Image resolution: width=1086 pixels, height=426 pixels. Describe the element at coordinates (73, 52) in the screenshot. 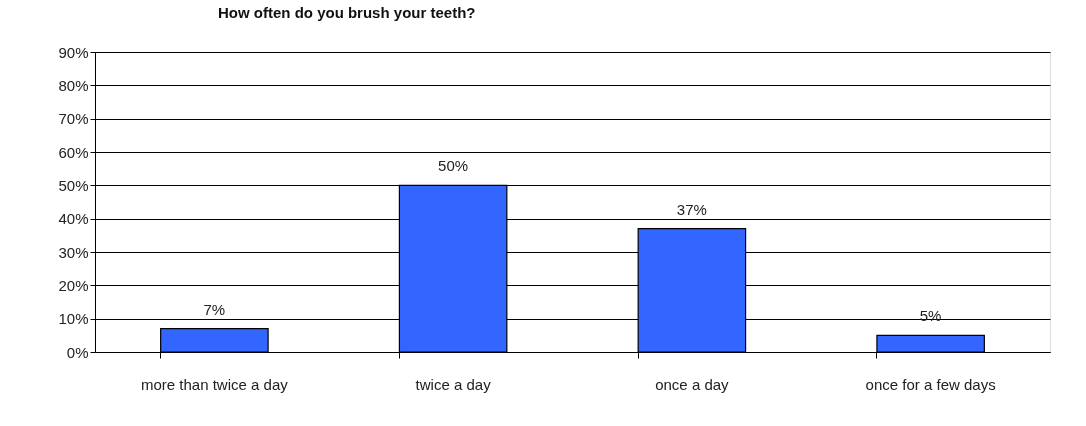

I see `y-tick-label: 90%` at that location.